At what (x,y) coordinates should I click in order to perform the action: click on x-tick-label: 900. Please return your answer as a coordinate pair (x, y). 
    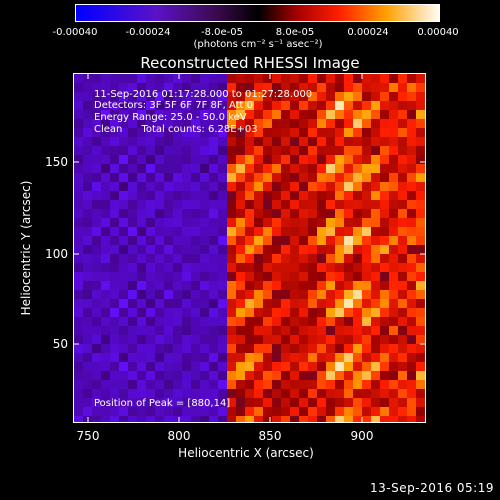
    Looking at the image, I should click on (362, 436).